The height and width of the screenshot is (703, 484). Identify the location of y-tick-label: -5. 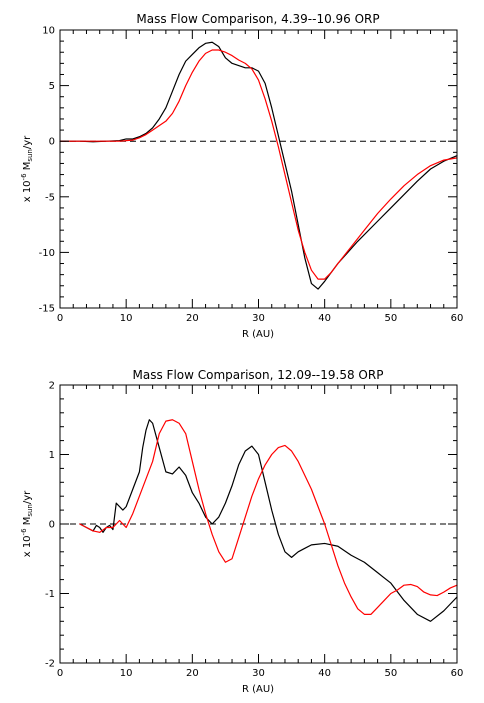
(50, 197).